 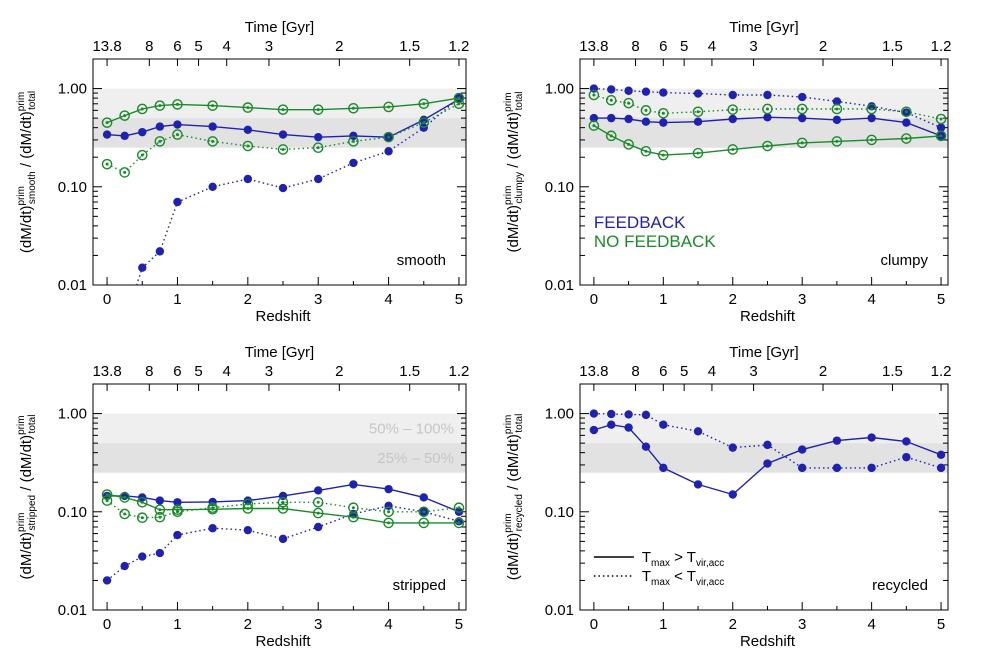 What do you see at coordinates (763, 352) in the screenshot?
I see `top-axis-label: Time [Gyr]` at bounding box center [763, 352].